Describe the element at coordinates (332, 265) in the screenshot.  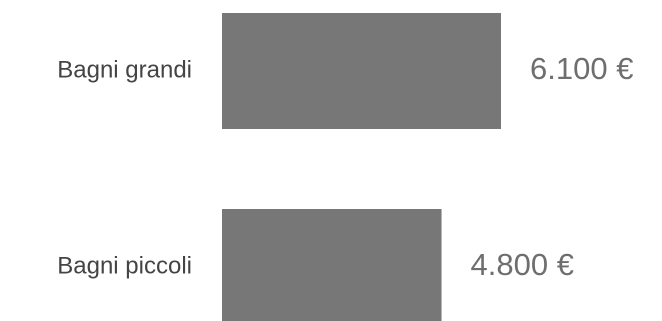
I see `bar-bagni-piccoli` at that location.